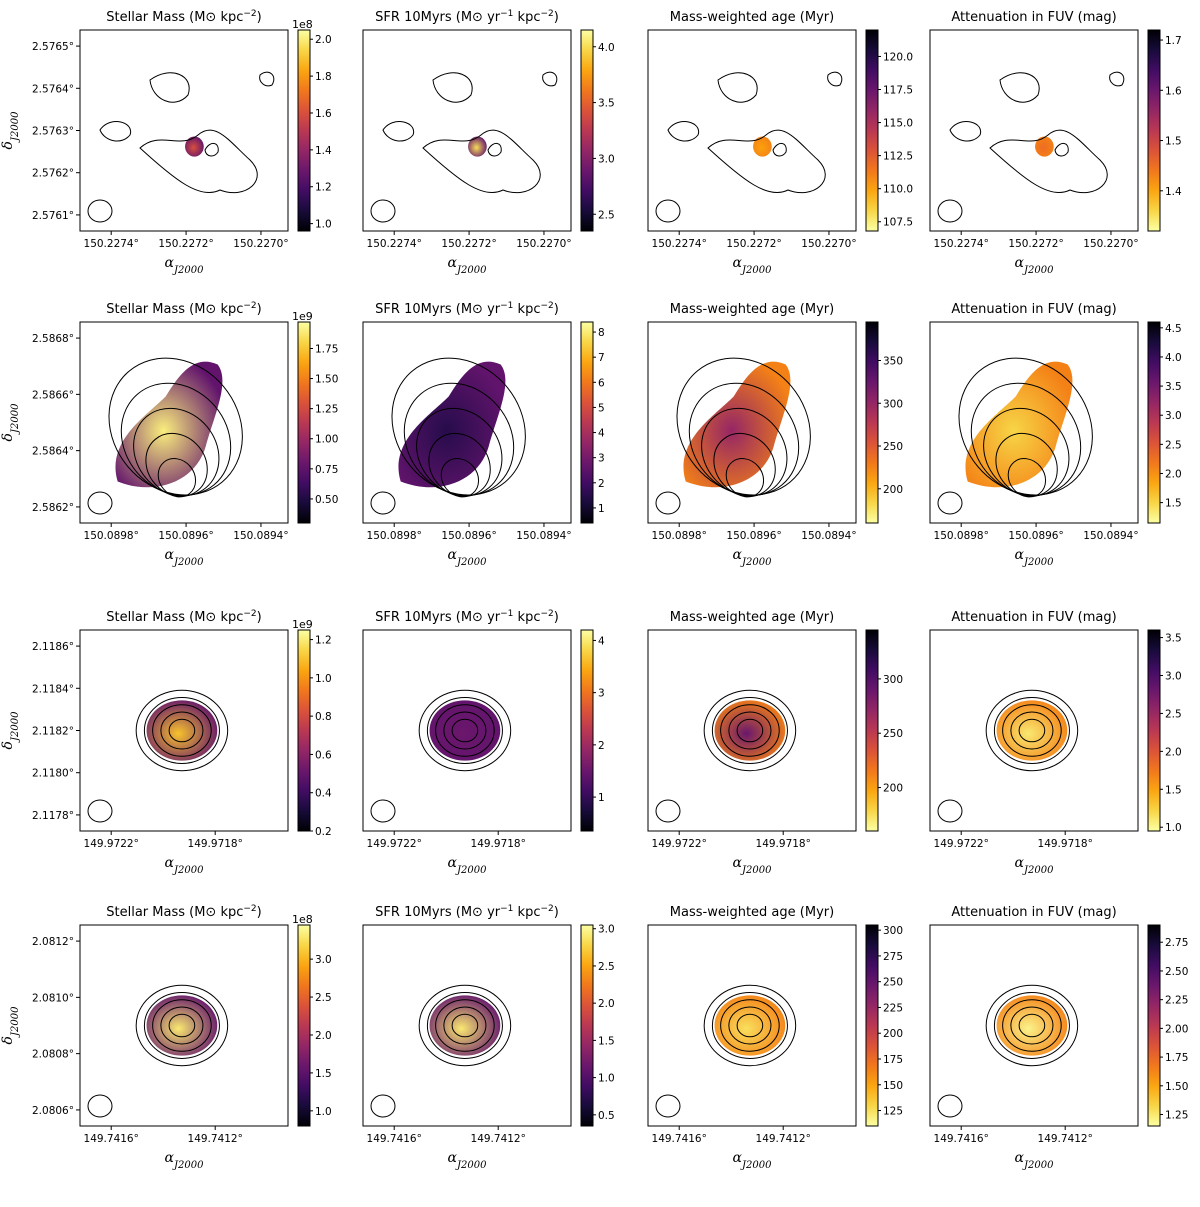 The width and height of the screenshot is (1200, 1207). I want to click on colorbar-tick-label: 8, so click(601, 333).